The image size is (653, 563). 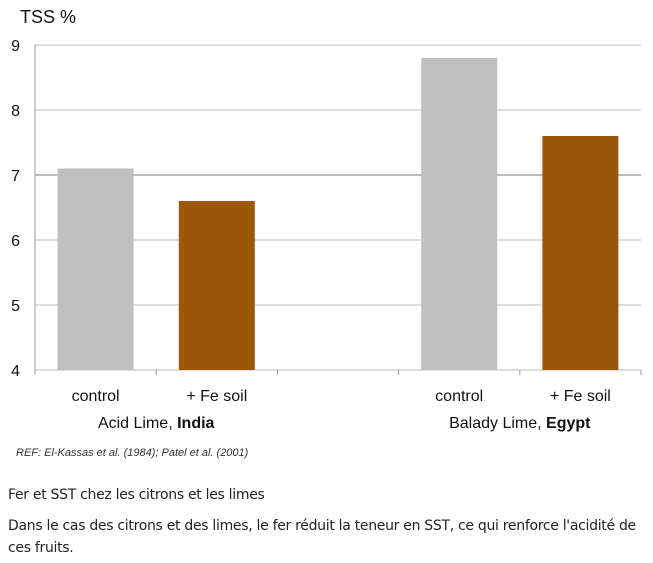 I want to click on caption-title: Fer et SST chez les citrons et les limes, so click(x=136, y=495).